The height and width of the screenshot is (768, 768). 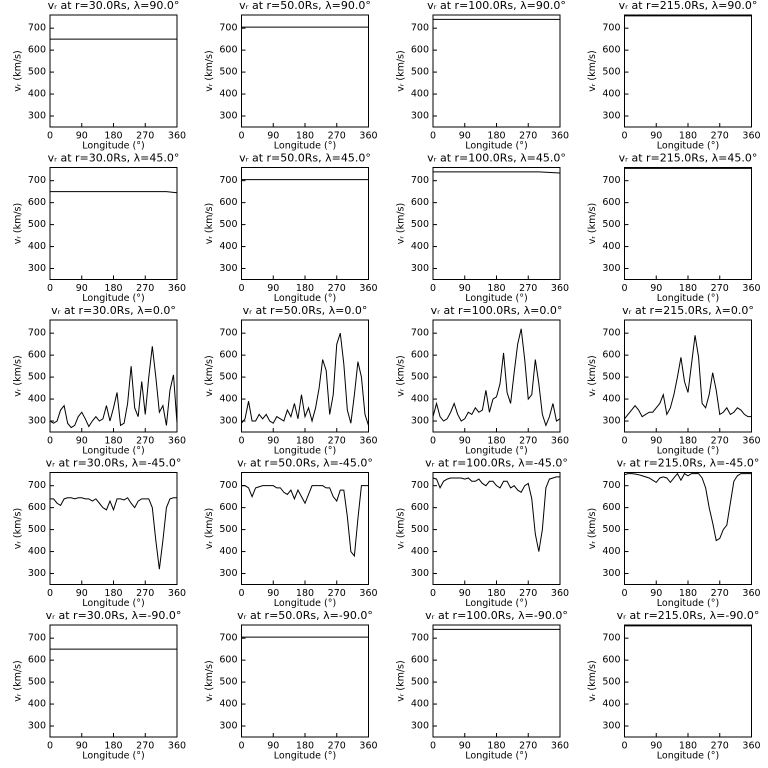 I want to click on panel-title: vᵣ at r=215.0Rs, λ=90.0°, so click(x=688, y=6).